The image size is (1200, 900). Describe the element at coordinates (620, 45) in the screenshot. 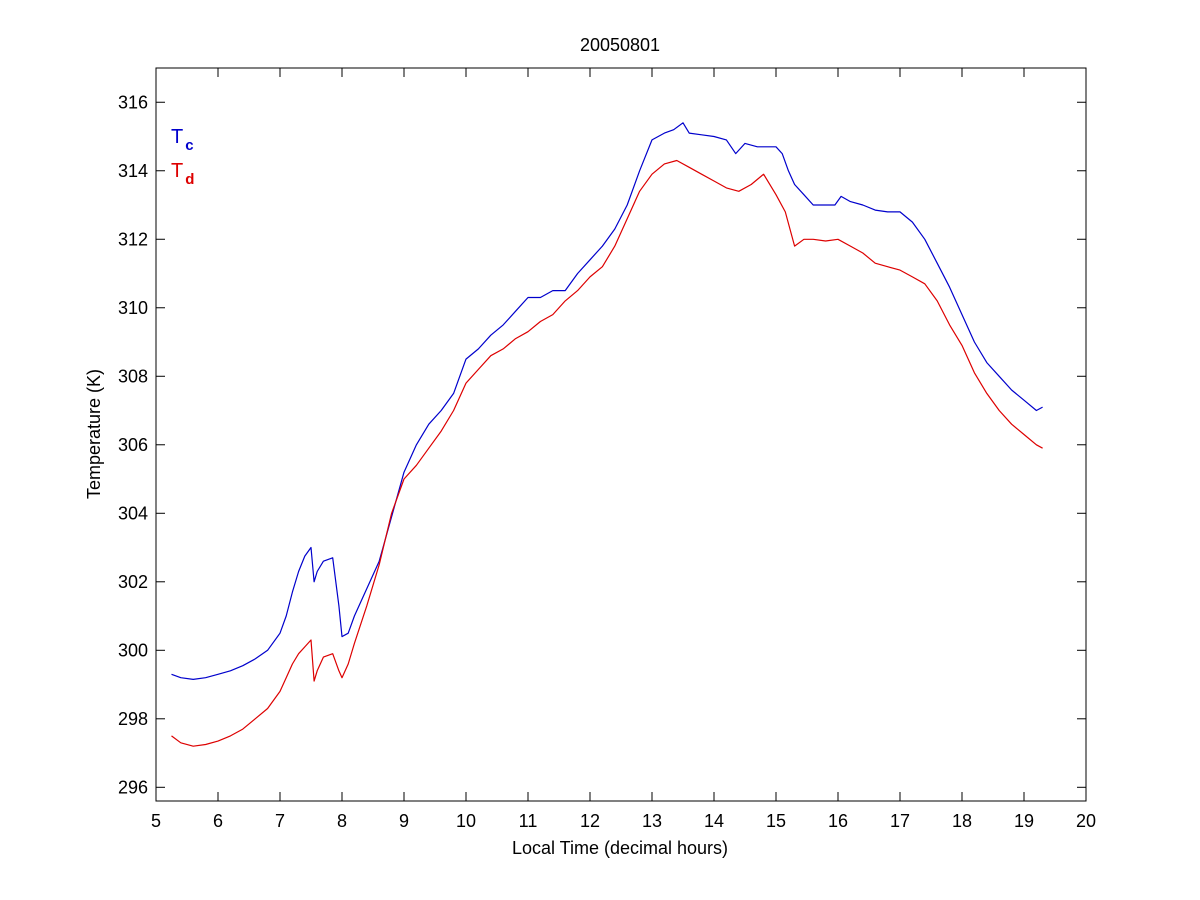

I see `chart-title: 20050801` at that location.